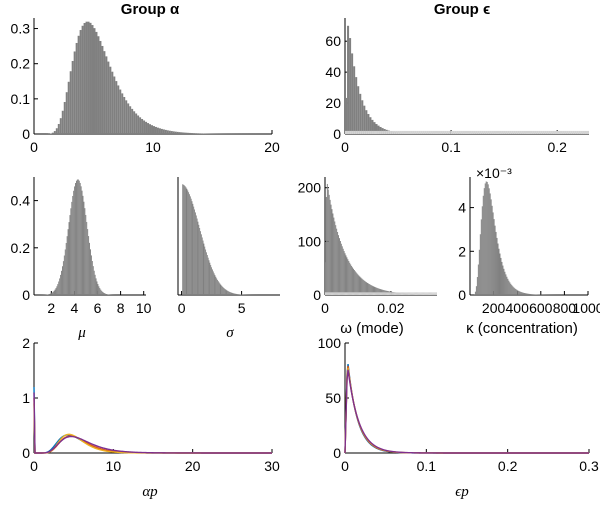  I want to click on y-tick-label: 1, so click(26, 398).